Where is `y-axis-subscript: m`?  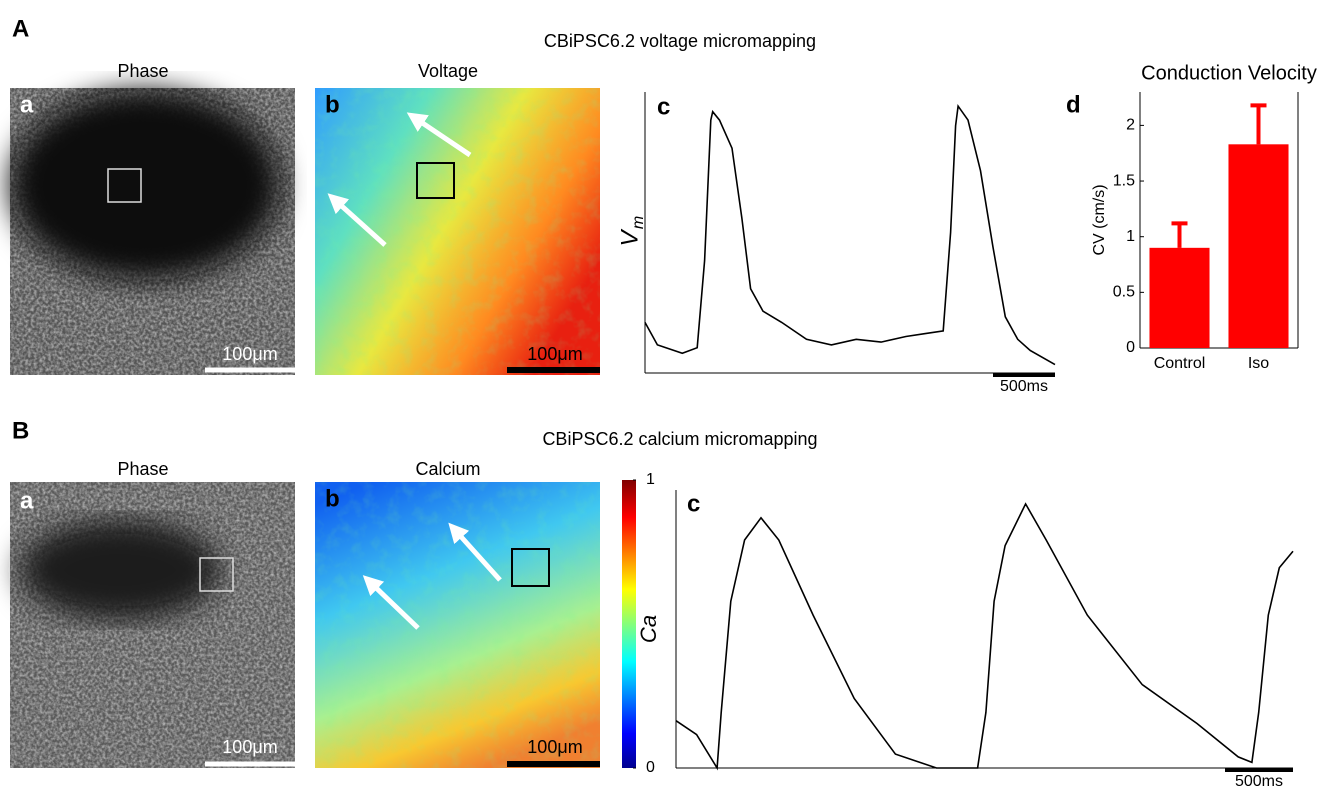 y-axis-subscript: m is located at coordinates (638, 222).